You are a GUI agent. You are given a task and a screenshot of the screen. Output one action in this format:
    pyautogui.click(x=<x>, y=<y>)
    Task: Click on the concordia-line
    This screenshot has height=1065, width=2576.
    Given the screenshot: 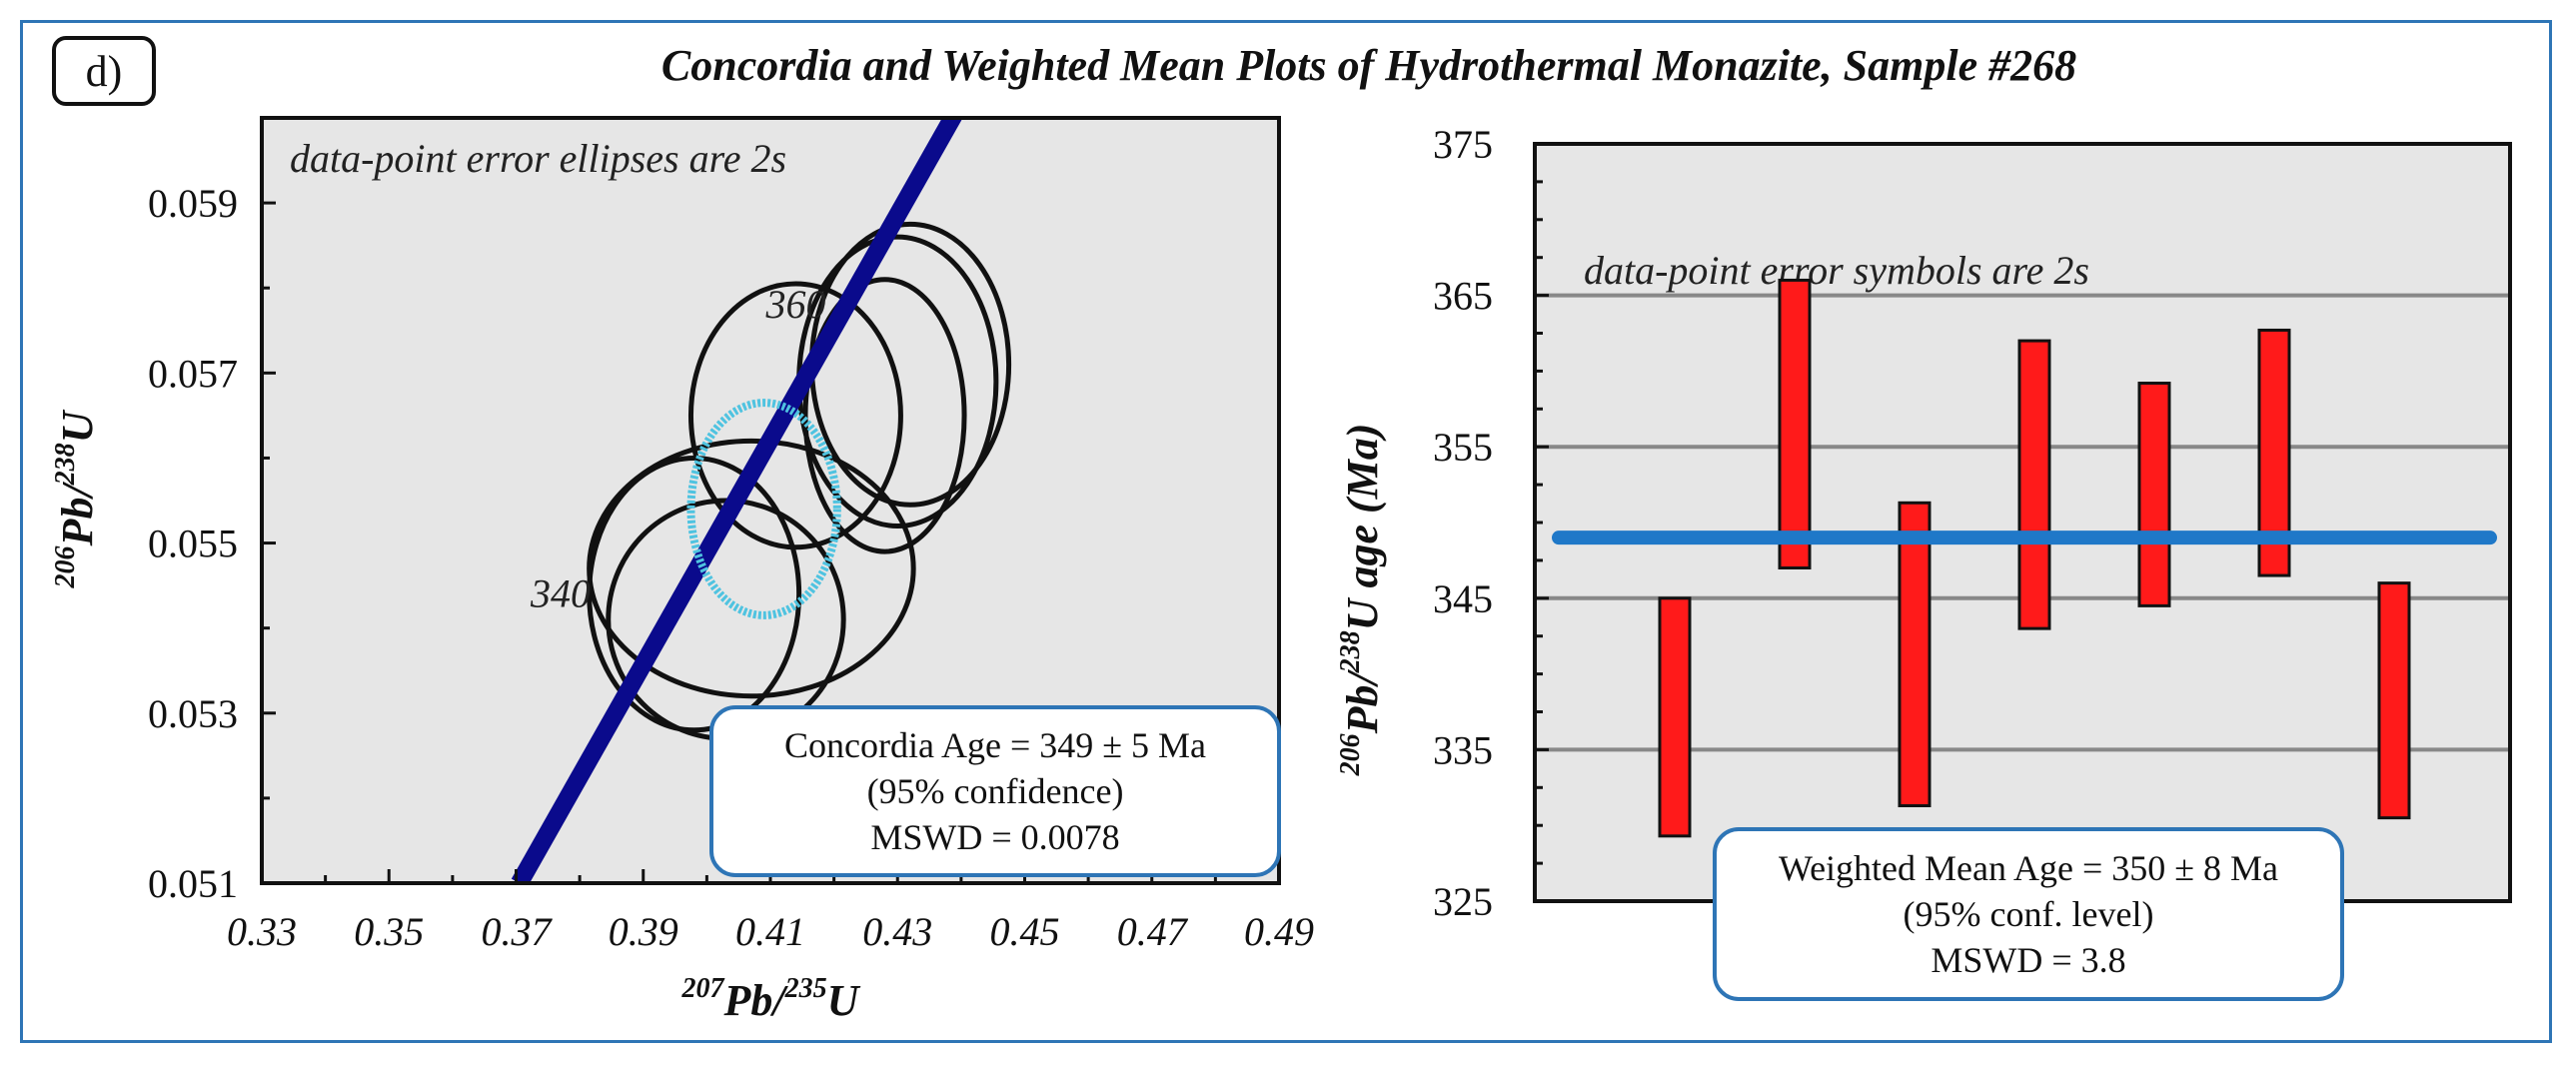 What is the action you would take?
    pyautogui.click(x=737, y=500)
    